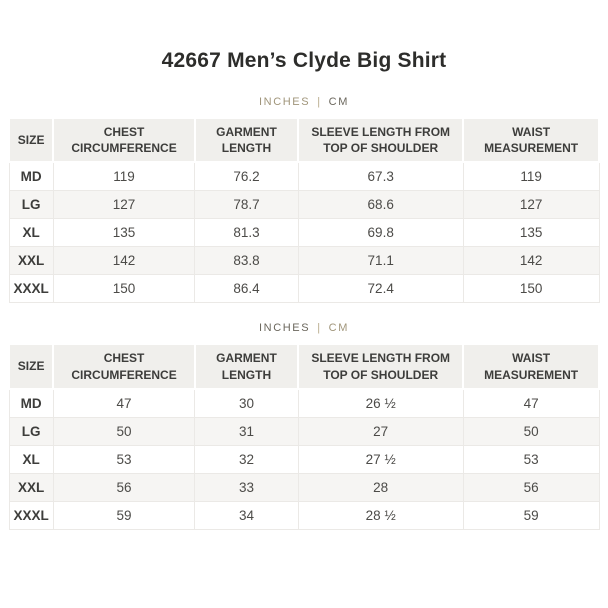 The width and height of the screenshot is (608, 608). Describe the element at coordinates (380, 233) in the screenshot. I see `value-cell: 69.8` at that location.